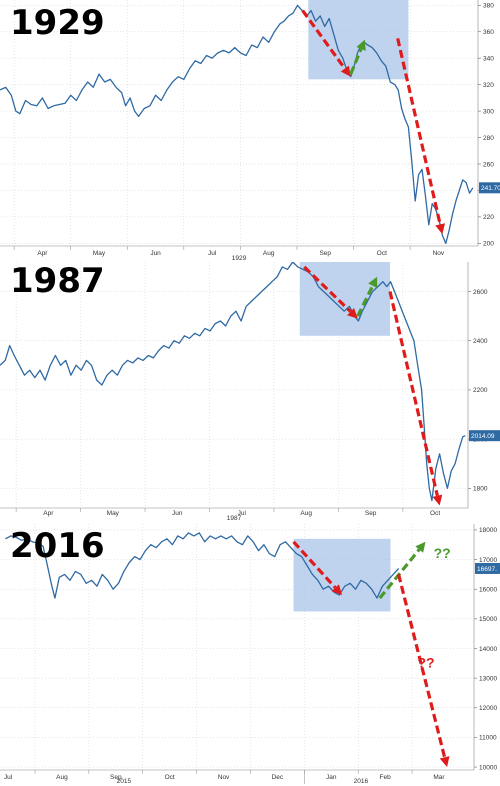 The width and height of the screenshot is (500, 786). Describe the element at coordinates (488, 619) in the screenshot. I see `y-tick-label: 15000` at that location.